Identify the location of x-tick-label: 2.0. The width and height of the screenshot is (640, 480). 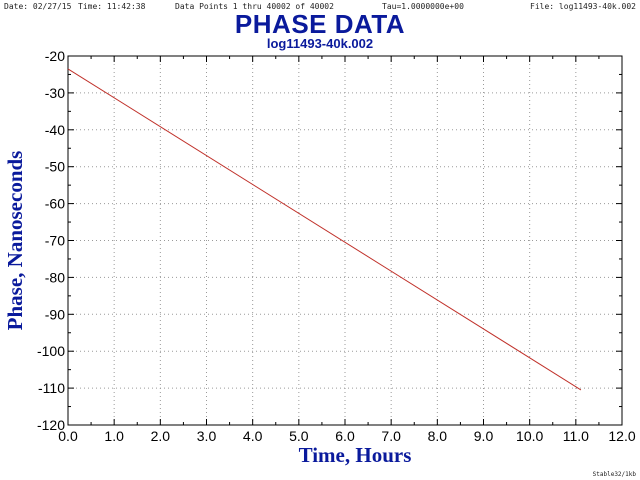
(161, 436).